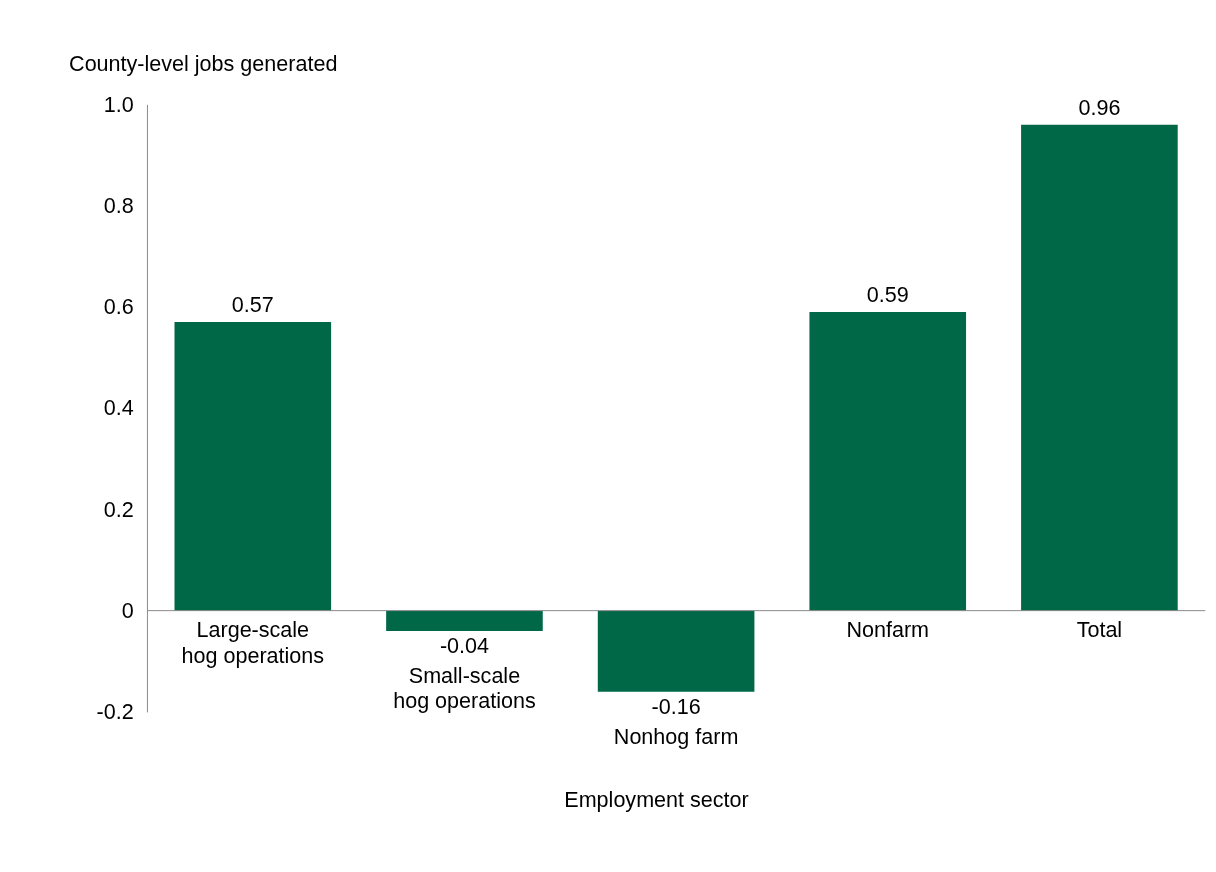 This screenshot has width=1216, height=872. I want to click on x-tick-label: Total, so click(1099, 630).